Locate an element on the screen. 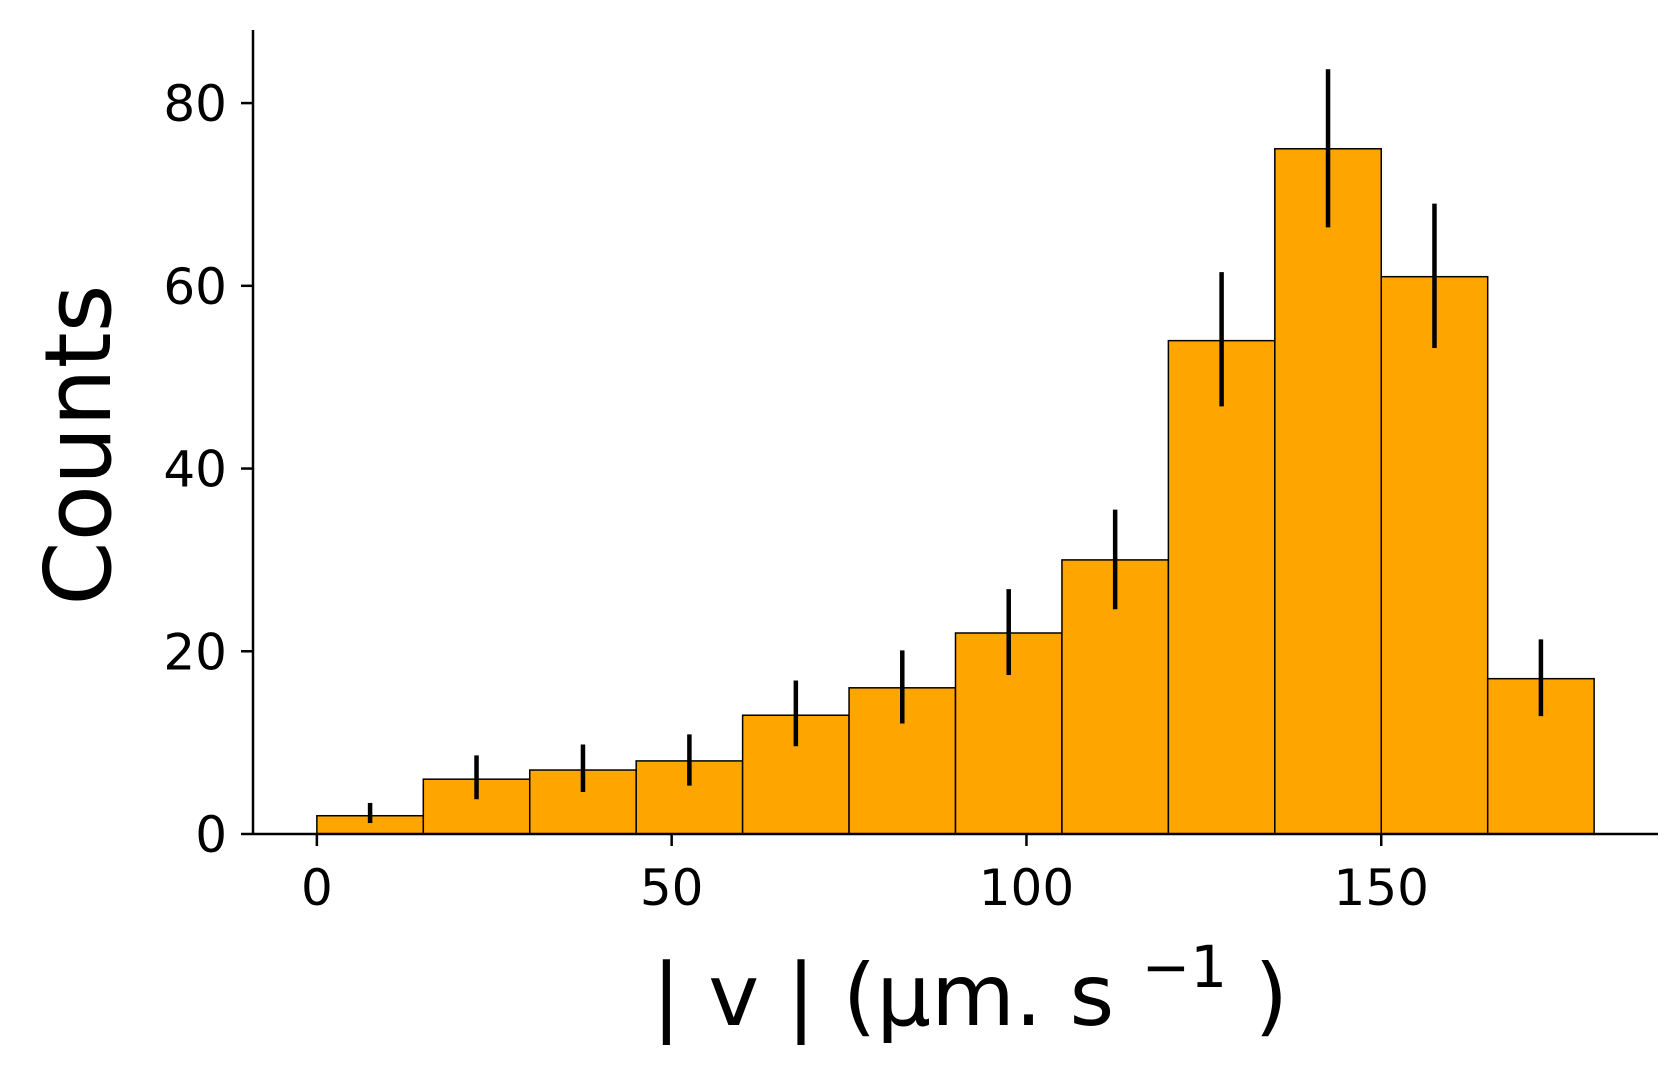 The image size is (1680, 1080). x-axis-title: | v | (µm. s −1 ) is located at coordinates (970, 977).